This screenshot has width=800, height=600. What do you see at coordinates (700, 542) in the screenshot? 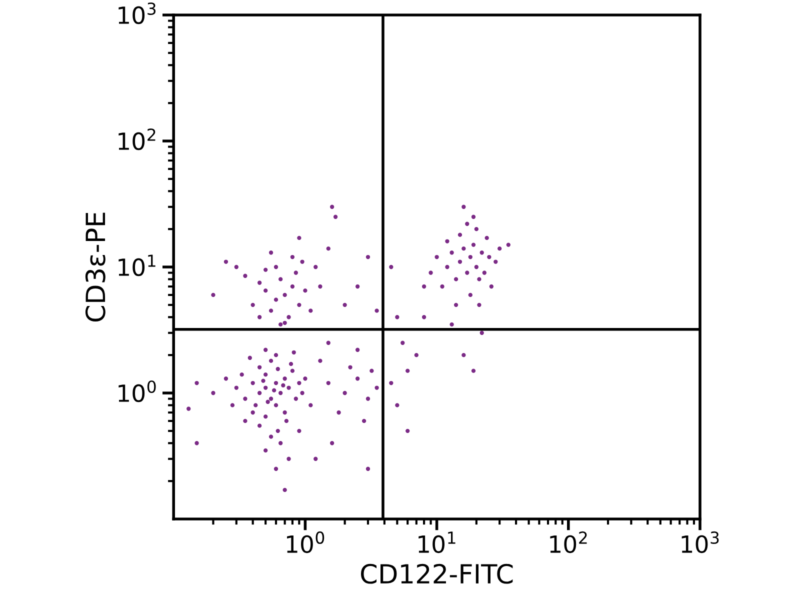
I see `x-tick-label: 10$^{3}$` at bounding box center [700, 542].